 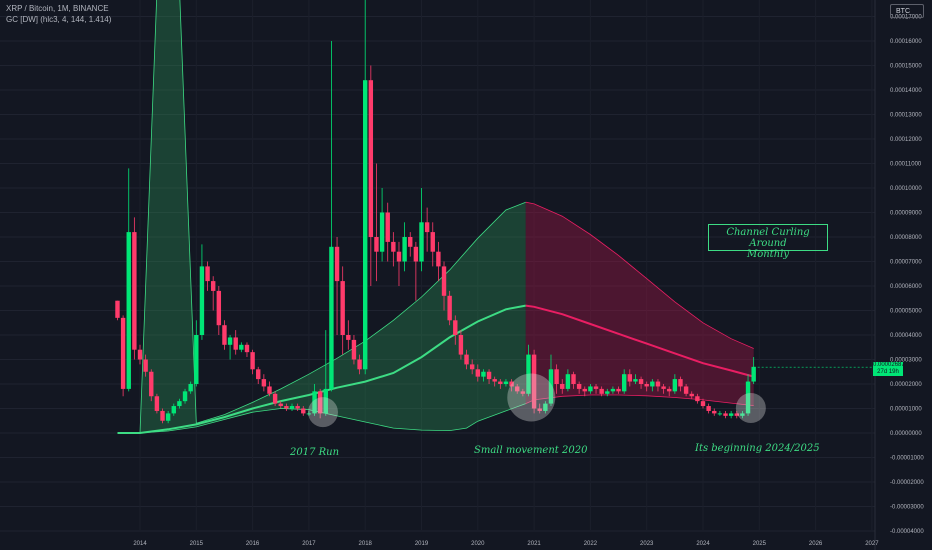 What do you see at coordinates (906, 67) in the screenshot?
I see `y-tick-label: 0.00015000` at bounding box center [906, 67].